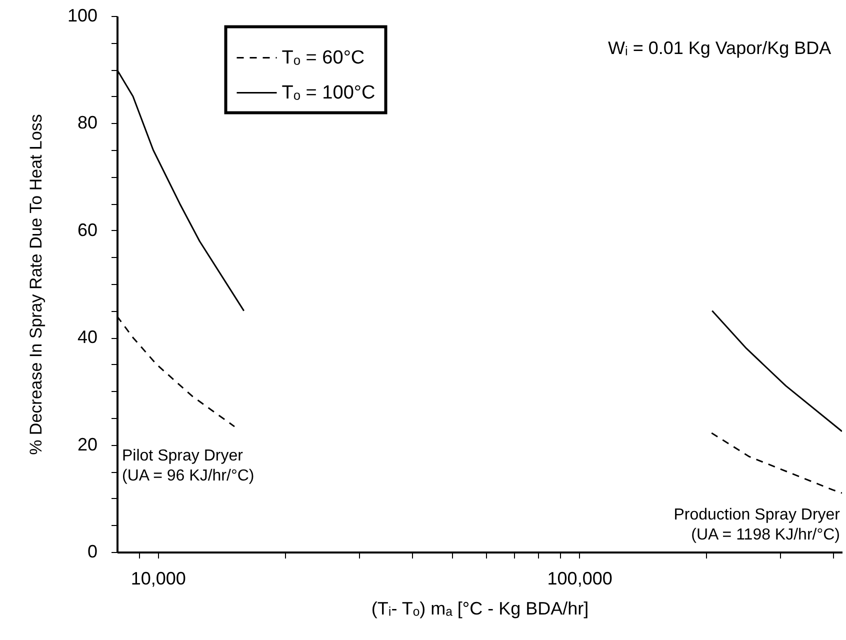 The image size is (846, 640). What do you see at coordinates (579, 578) in the screenshot?
I see `x-tick-label: 100,000` at bounding box center [579, 578].